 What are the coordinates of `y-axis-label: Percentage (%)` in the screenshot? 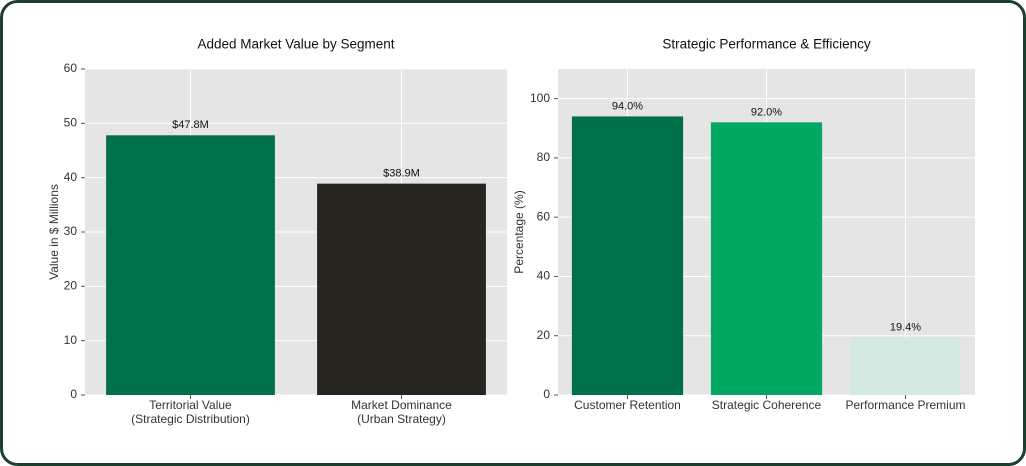 It's located at (519, 231).